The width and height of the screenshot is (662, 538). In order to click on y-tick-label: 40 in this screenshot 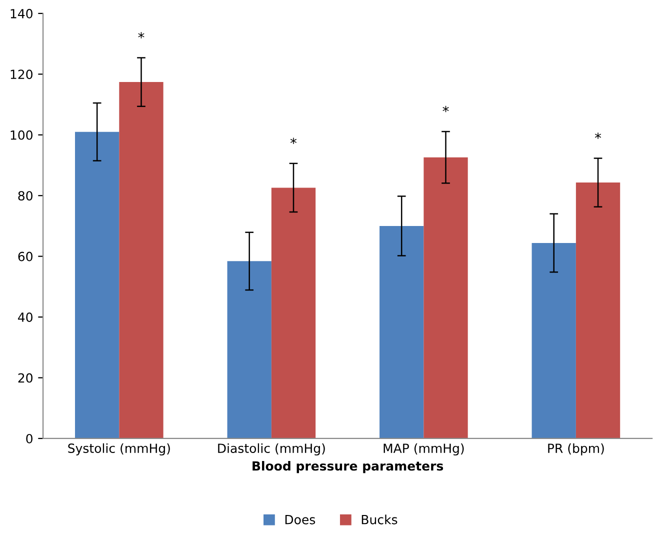, I will do `click(25, 317)`.